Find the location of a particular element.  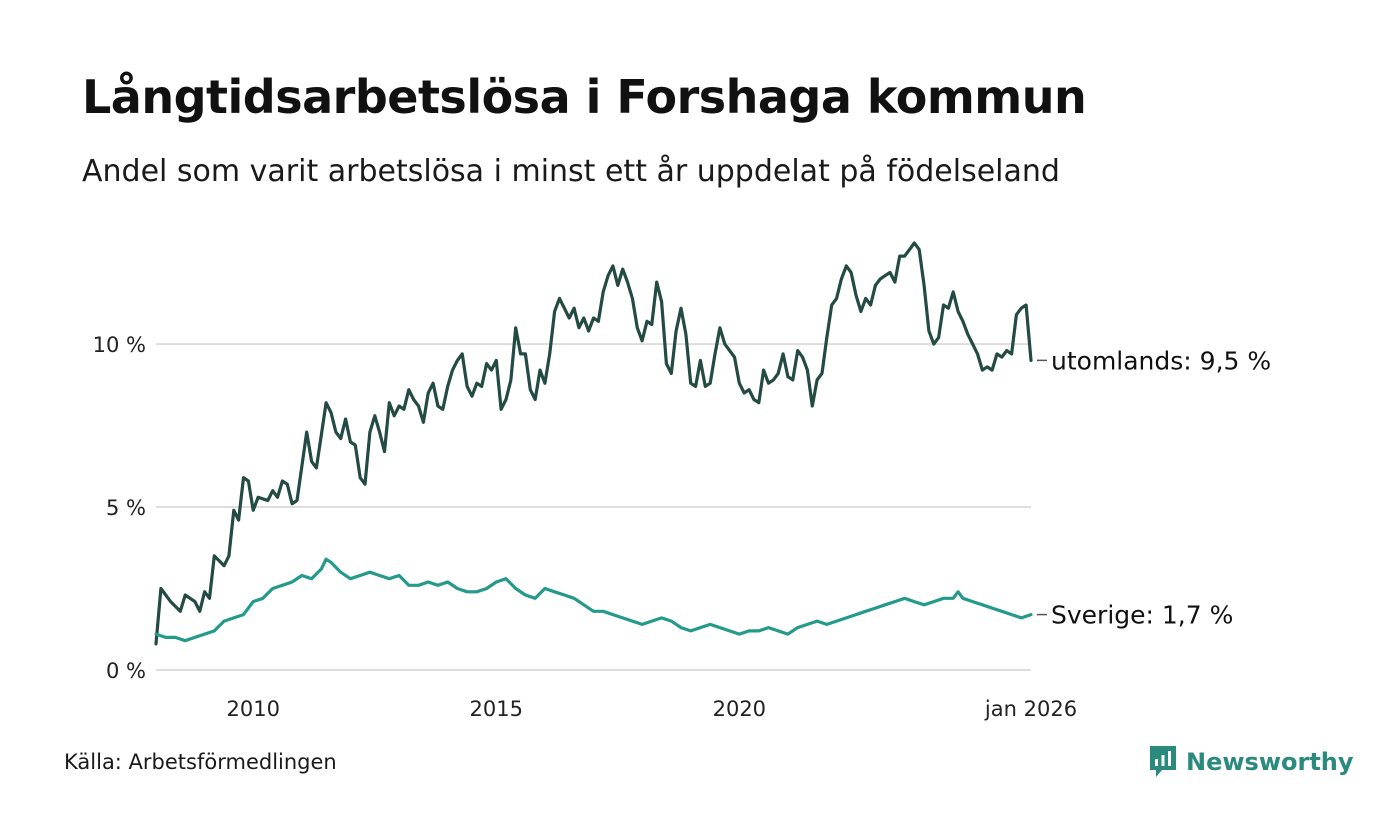

newsworthy-logo: Newsworthy is located at coordinates (1251, 762).